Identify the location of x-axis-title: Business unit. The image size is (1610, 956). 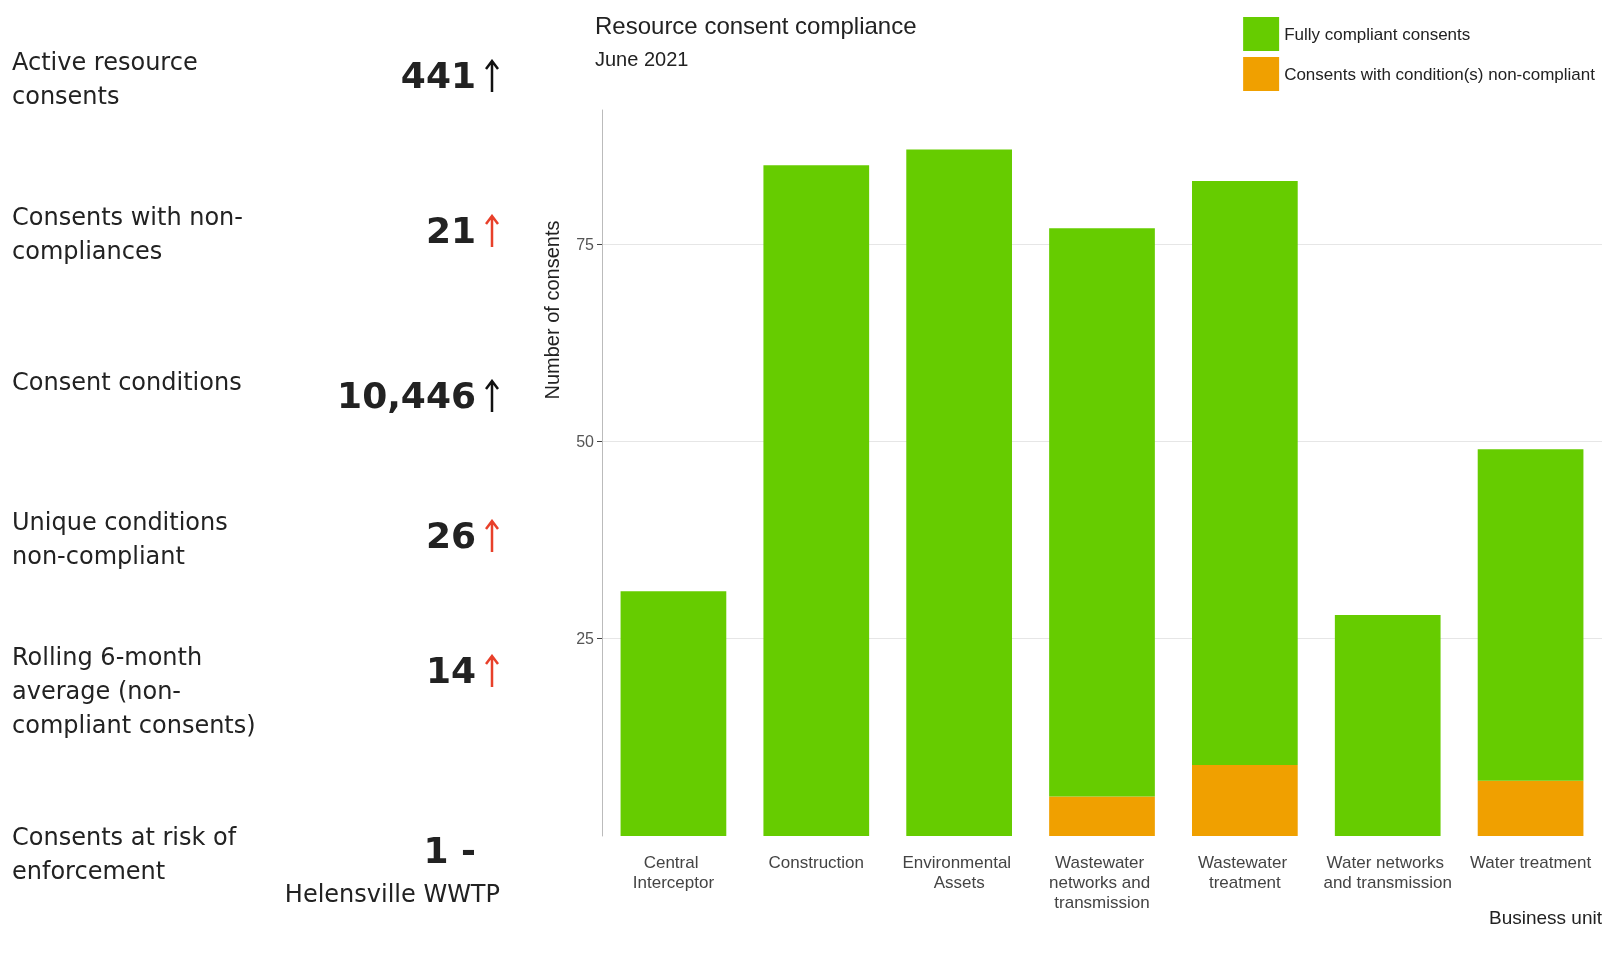
(1545, 917).